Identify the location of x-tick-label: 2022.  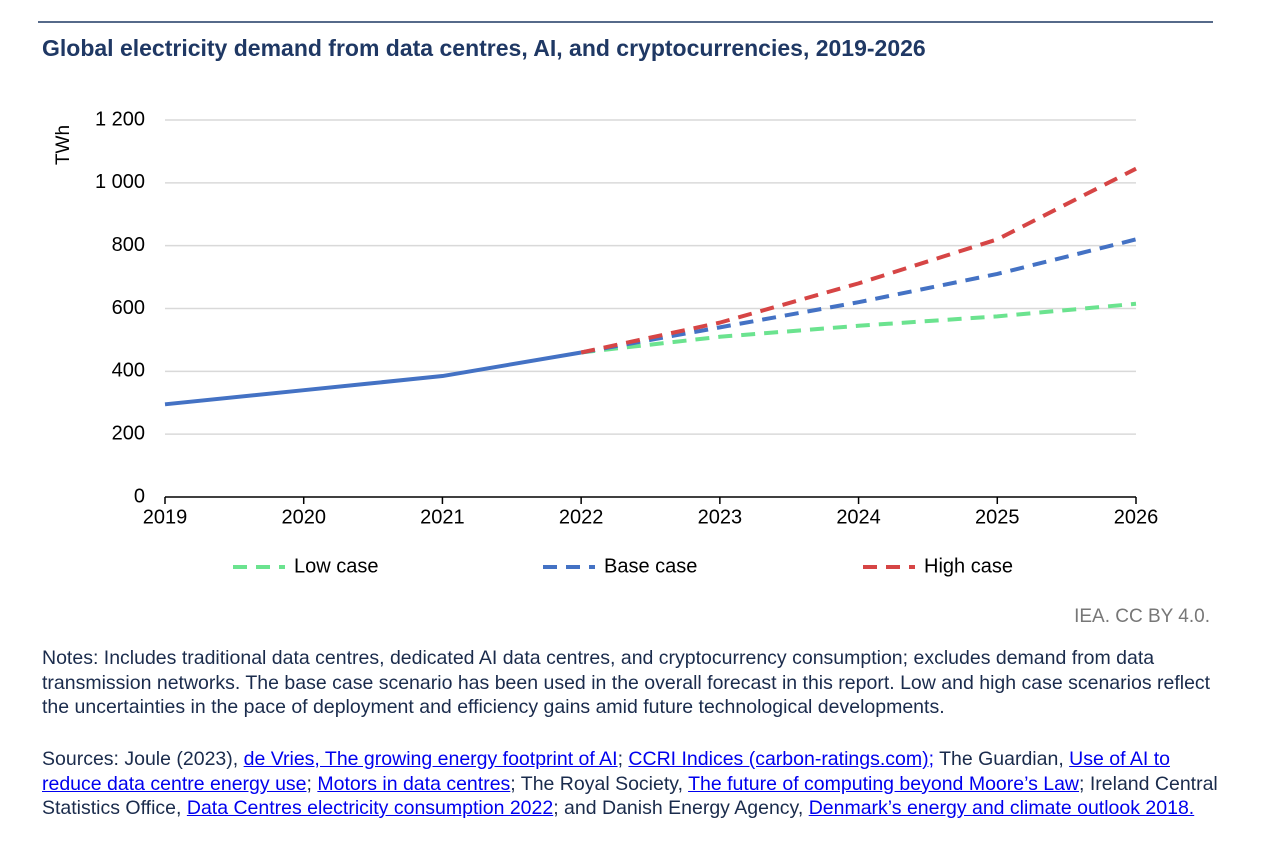
(581, 517).